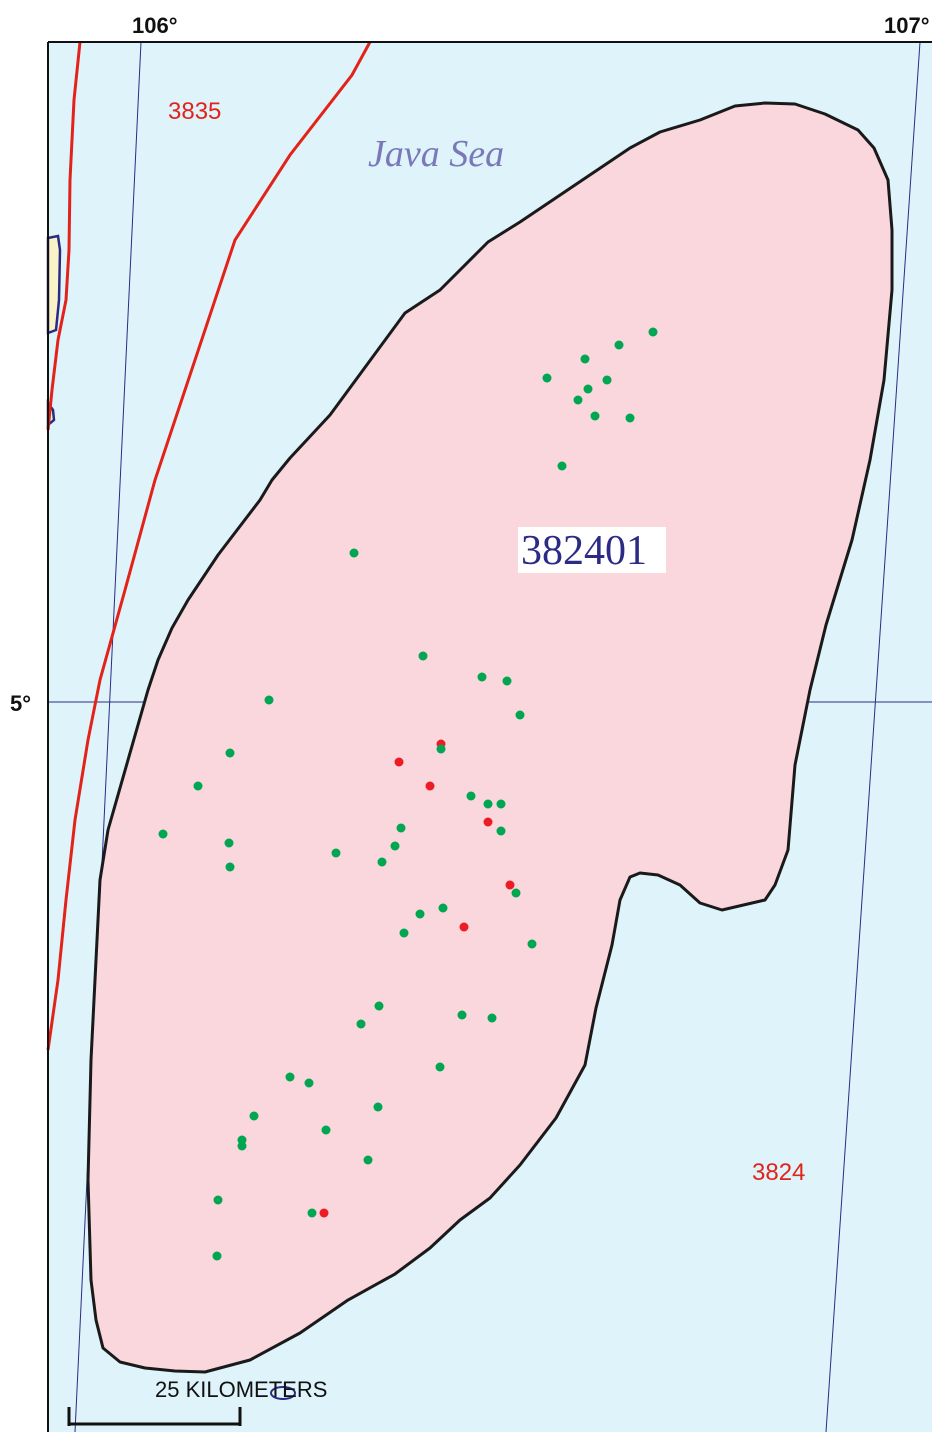 This screenshot has width=932, height=1432. Describe the element at coordinates (283, 1393) in the screenshot. I see `island-outline` at that location.